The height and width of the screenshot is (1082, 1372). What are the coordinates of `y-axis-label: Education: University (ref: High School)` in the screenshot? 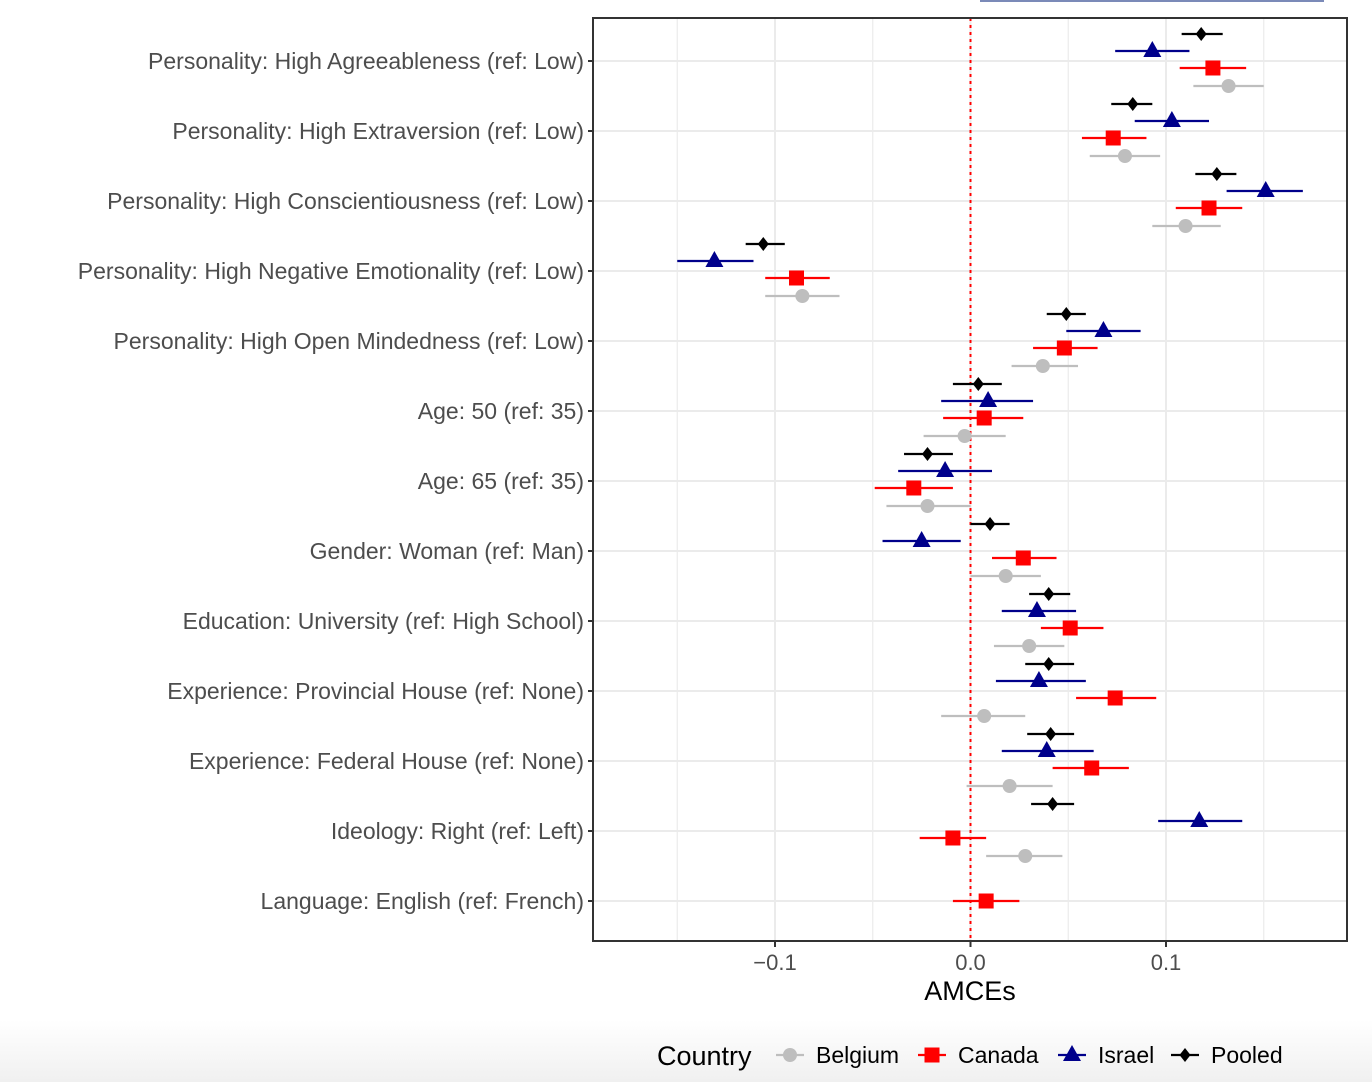 It's located at (383, 621).